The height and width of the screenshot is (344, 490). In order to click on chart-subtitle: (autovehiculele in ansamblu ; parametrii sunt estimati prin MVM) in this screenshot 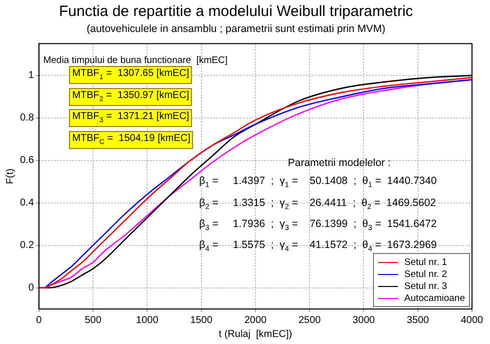, I will do `click(236, 29)`.